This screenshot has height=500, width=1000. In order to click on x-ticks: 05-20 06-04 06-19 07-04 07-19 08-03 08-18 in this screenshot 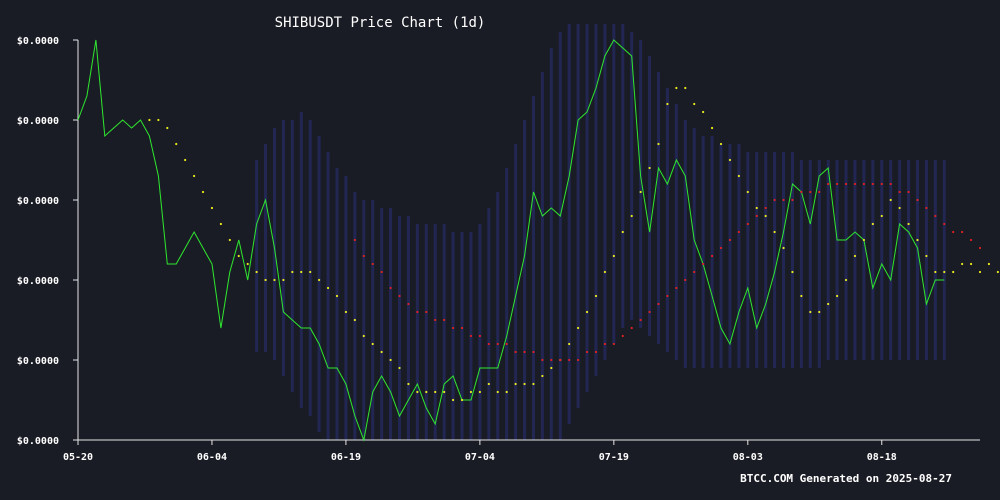, I will do `click(480, 451)`.